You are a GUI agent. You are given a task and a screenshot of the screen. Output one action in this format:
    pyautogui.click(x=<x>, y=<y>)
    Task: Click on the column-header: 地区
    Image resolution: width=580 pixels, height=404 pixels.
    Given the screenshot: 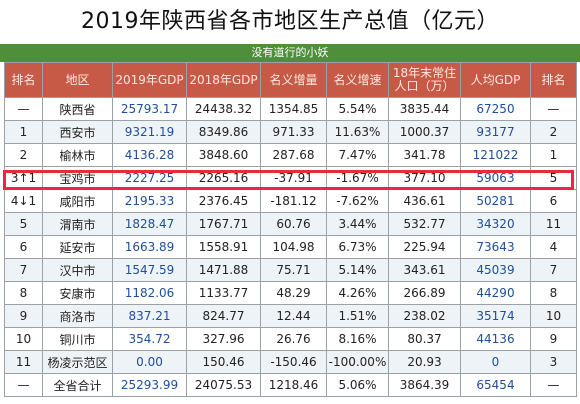 What is the action you would take?
    pyautogui.click(x=77, y=80)
    